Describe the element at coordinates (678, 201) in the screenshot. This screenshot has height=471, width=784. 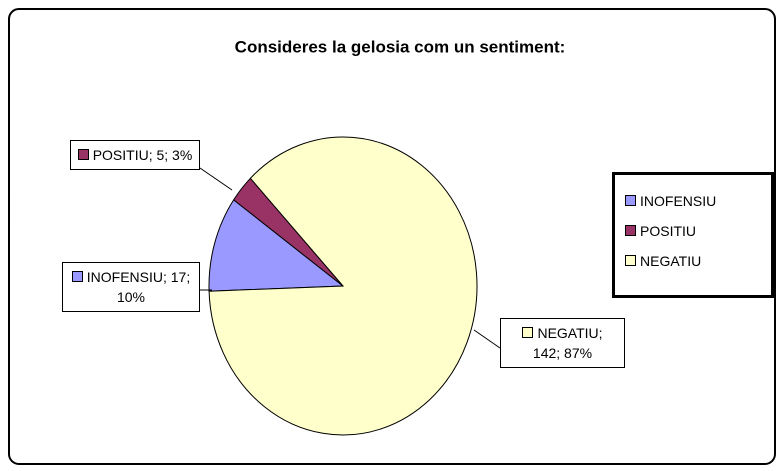
I see `legend-text: INOFENSIU` at that location.